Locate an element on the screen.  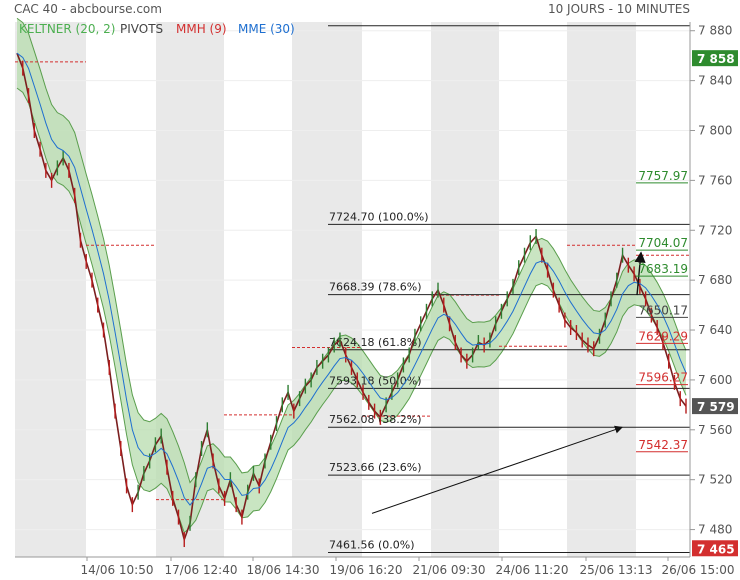
y-tick-label: 7 680 is located at coordinates (715, 280).